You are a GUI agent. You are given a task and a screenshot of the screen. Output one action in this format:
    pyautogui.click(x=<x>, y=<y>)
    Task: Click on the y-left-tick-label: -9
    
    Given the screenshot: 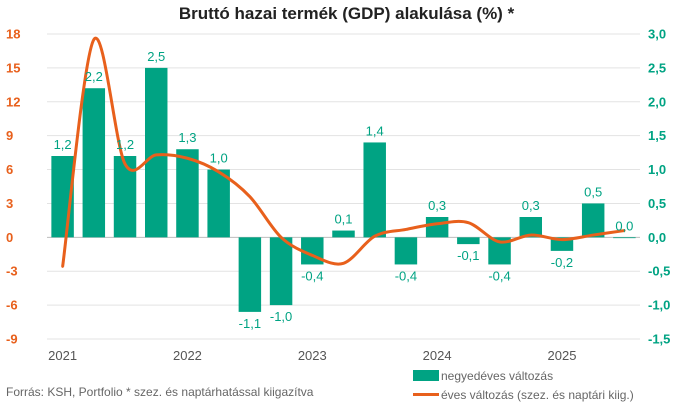 What is the action you would take?
    pyautogui.click(x=12, y=339)
    